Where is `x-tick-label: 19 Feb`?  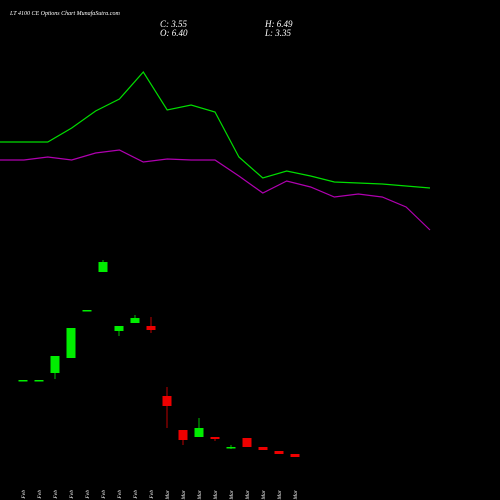 x-tick-label: 19 Feb is located at coordinates (88, 495).